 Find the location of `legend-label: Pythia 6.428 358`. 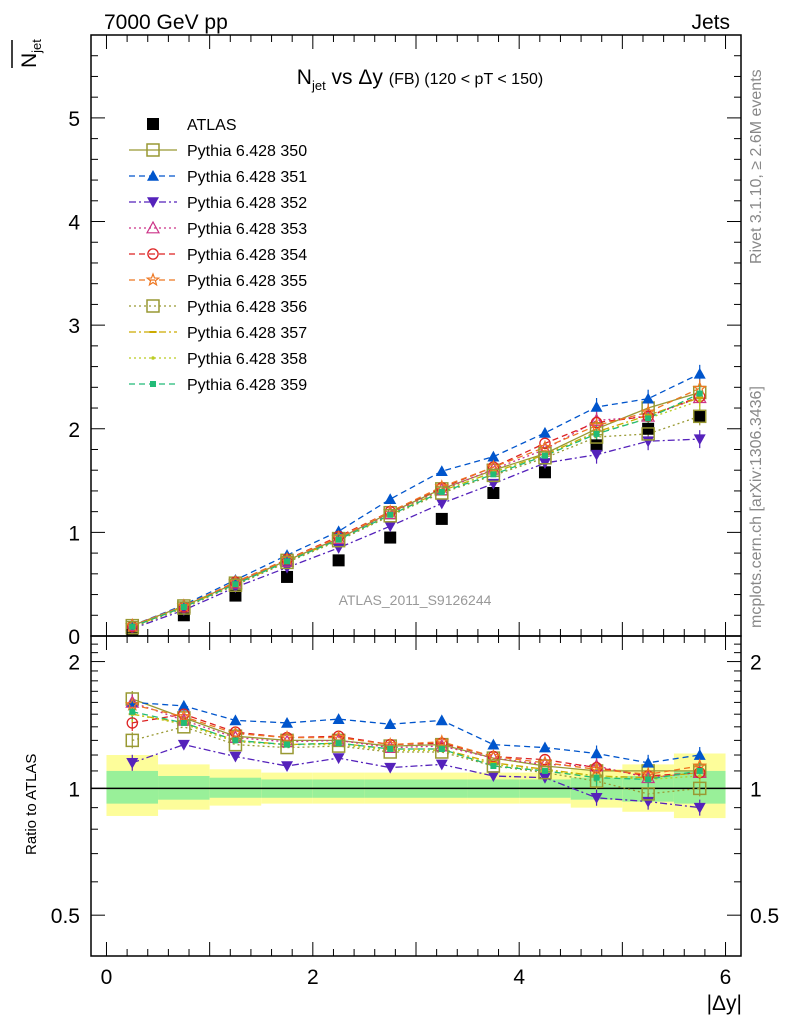

legend-label: Pythia 6.428 358 is located at coordinates (247, 359).